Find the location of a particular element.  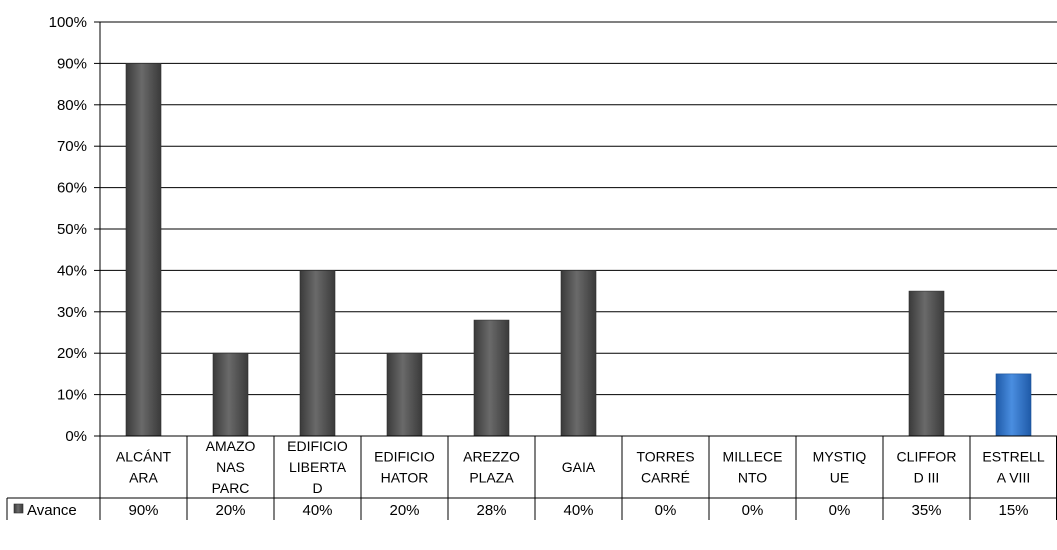

data-value-label: 15% is located at coordinates (1013, 510).